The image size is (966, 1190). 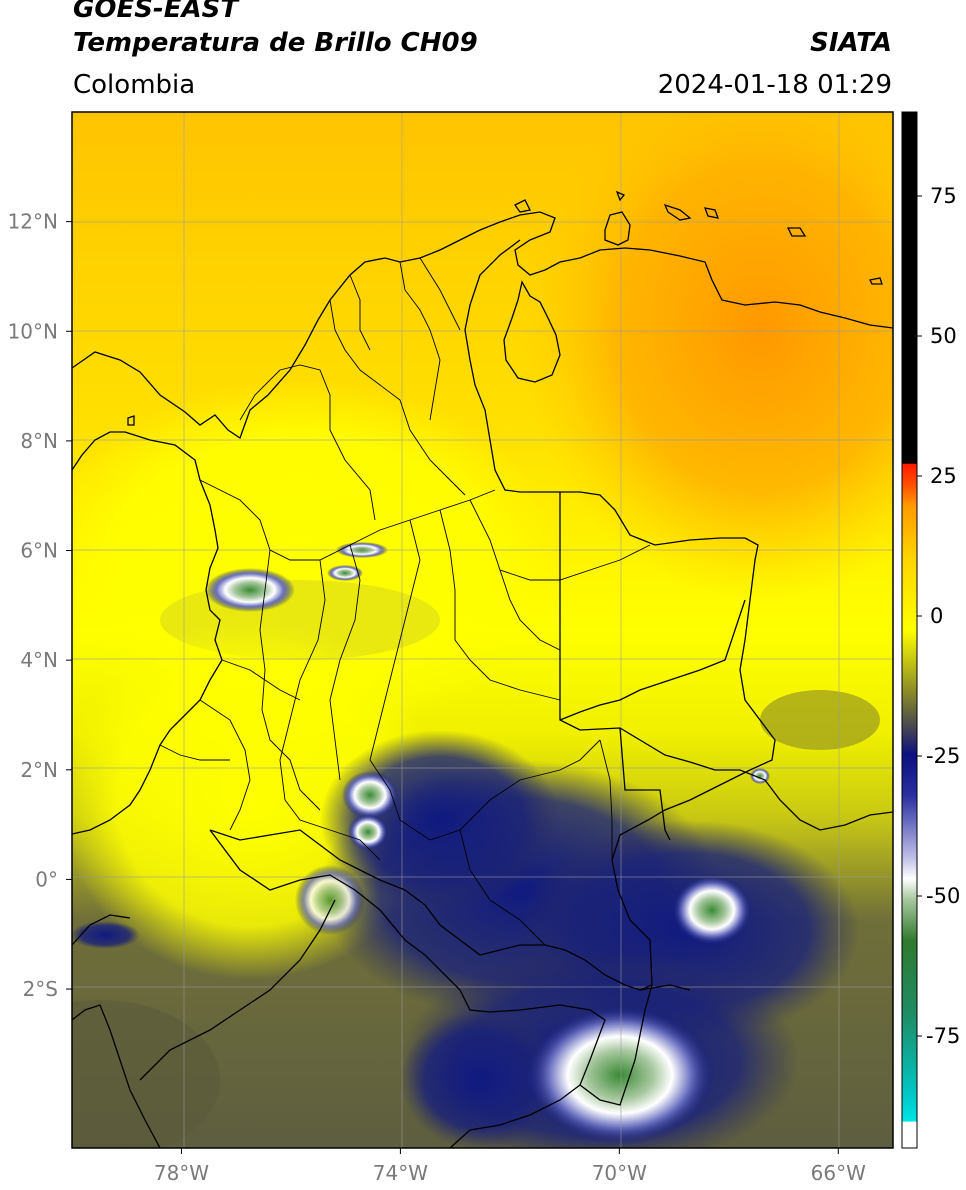 What do you see at coordinates (400, 1173) in the screenshot?
I see `longitude-label: 74°W` at bounding box center [400, 1173].